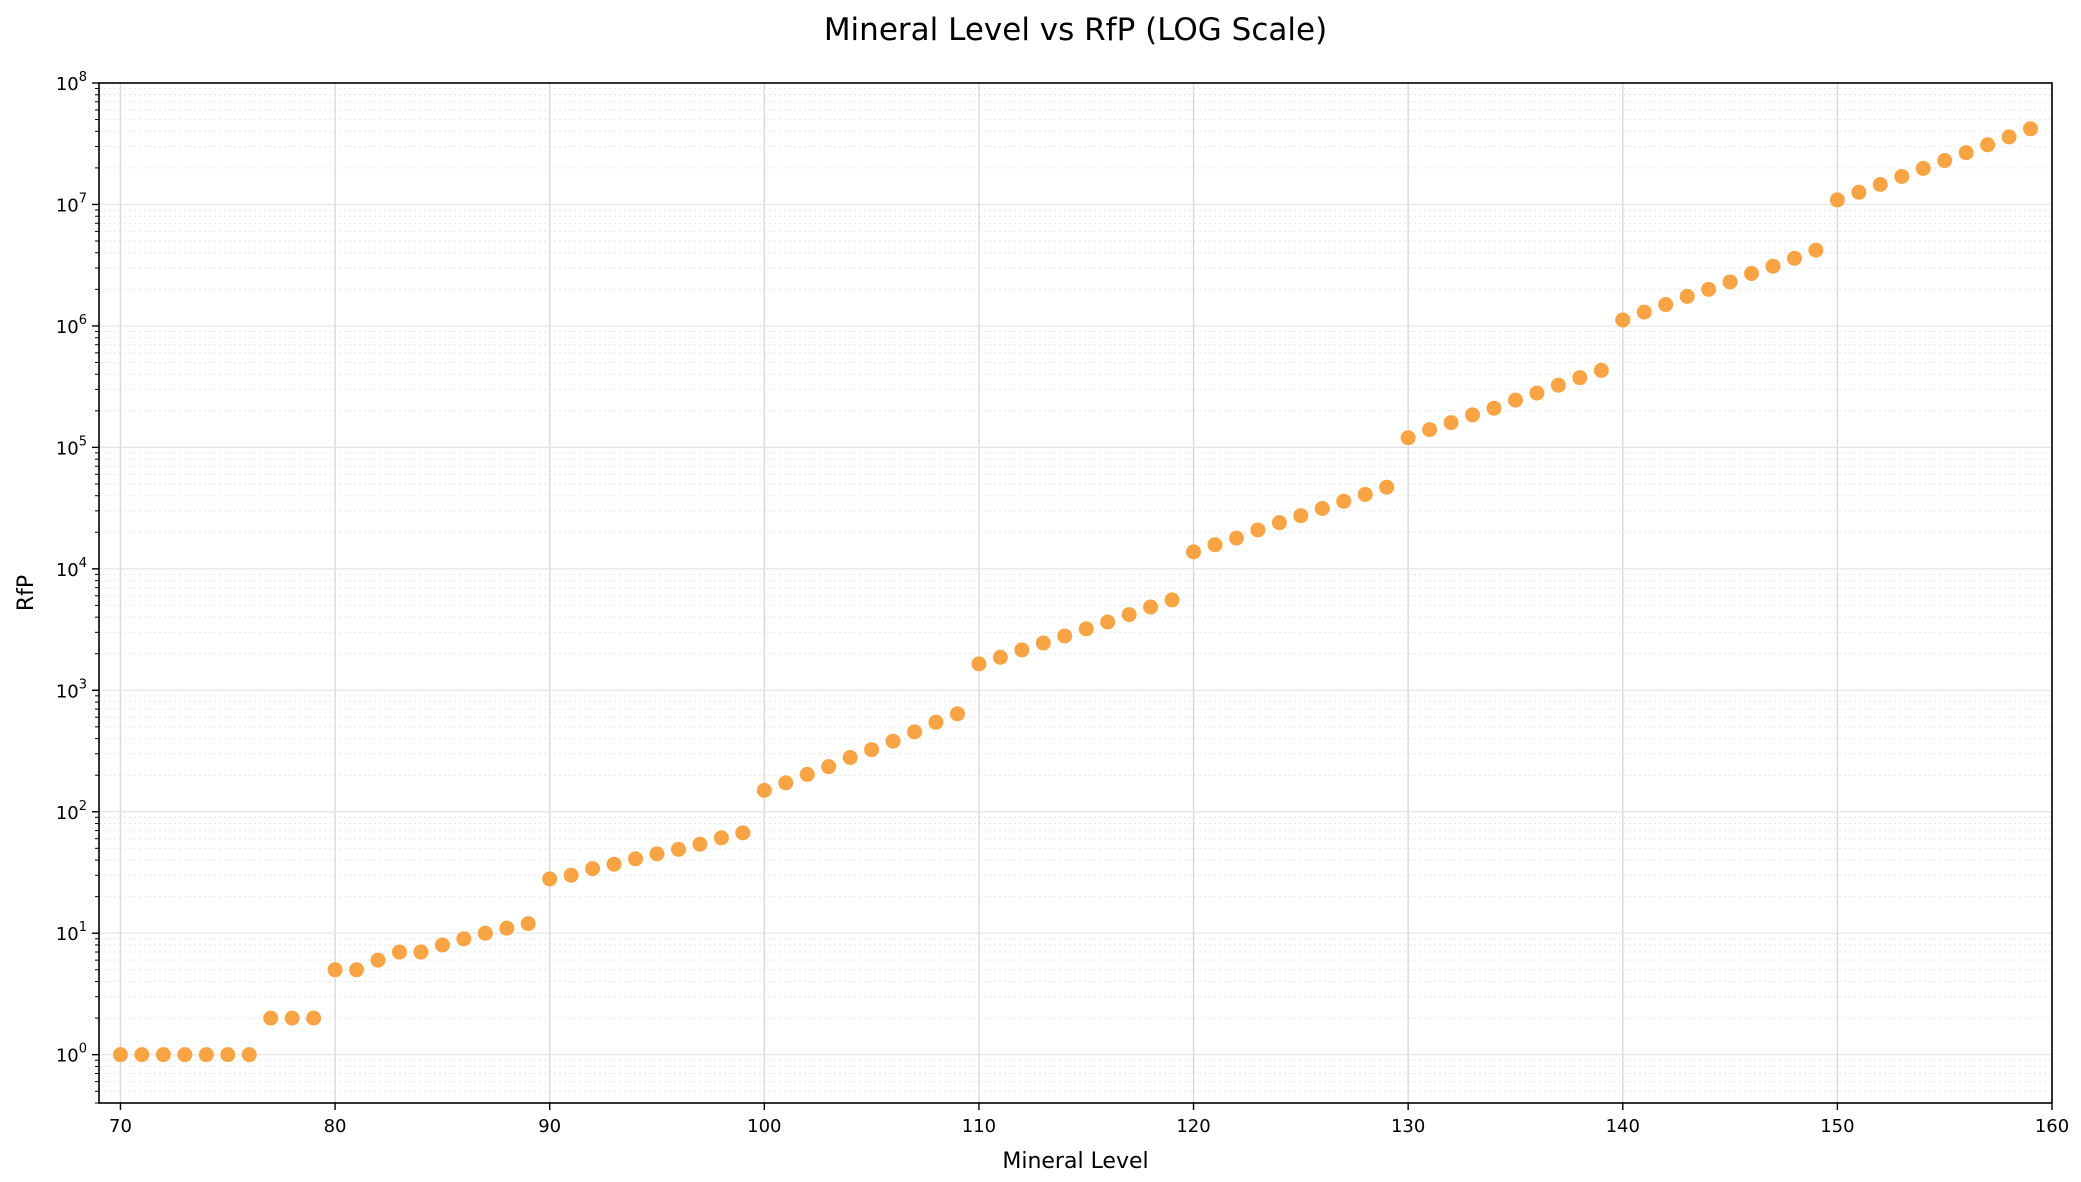  What do you see at coordinates (71, 446) in the screenshot?
I see `y-tick-label: 10⁵` at bounding box center [71, 446].